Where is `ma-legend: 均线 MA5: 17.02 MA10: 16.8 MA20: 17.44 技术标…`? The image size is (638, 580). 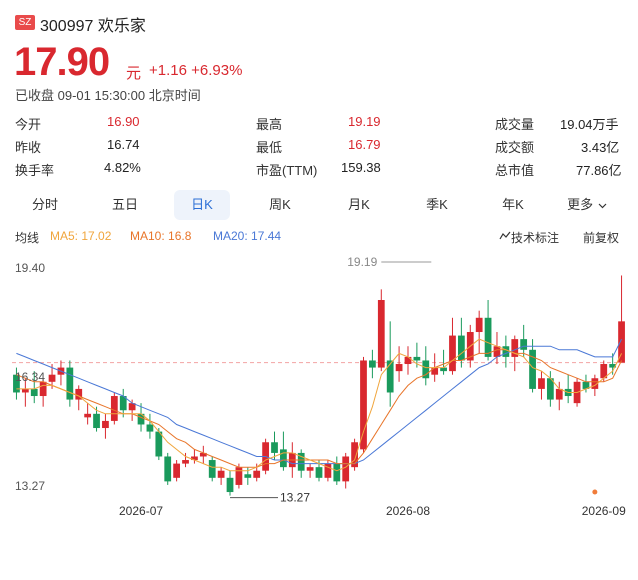 ma-legend: 均线 MA5: 17.02 MA10: 16.8 MA20: 17.44 技术标… is located at coordinates (322, 238).